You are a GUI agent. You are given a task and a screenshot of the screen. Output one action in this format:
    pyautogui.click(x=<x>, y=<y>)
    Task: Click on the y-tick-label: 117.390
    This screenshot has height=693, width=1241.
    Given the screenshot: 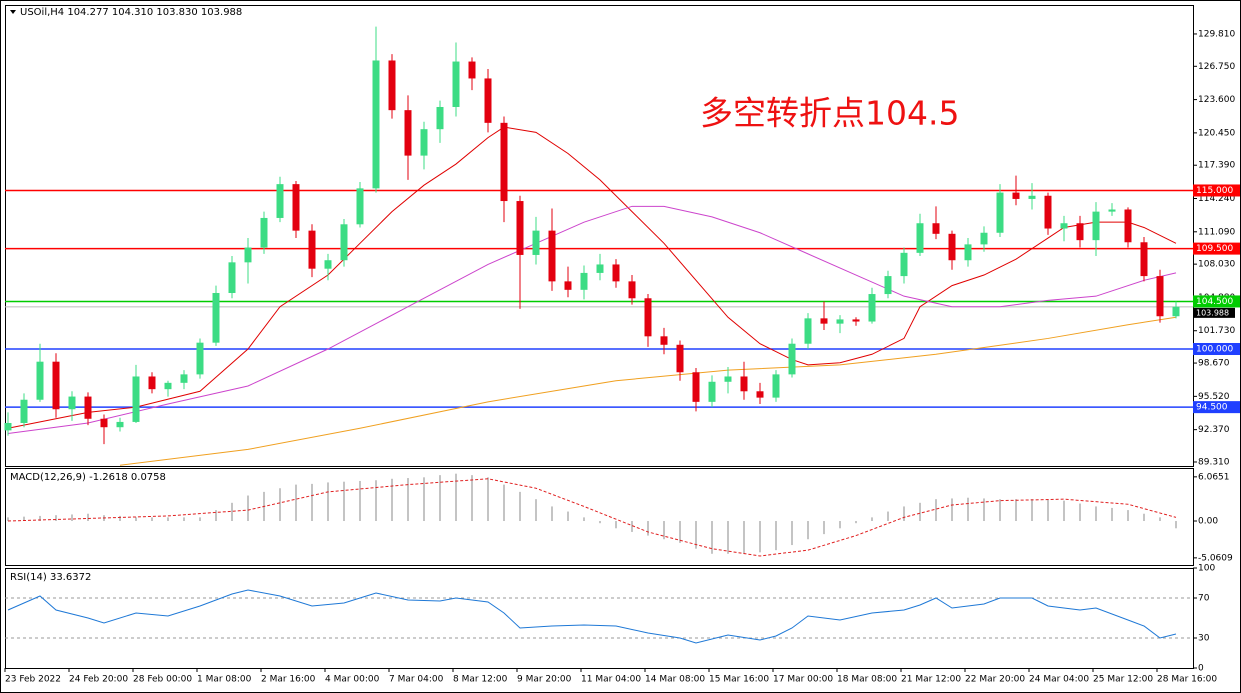 What is the action you would take?
    pyautogui.click(x=1216, y=166)
    